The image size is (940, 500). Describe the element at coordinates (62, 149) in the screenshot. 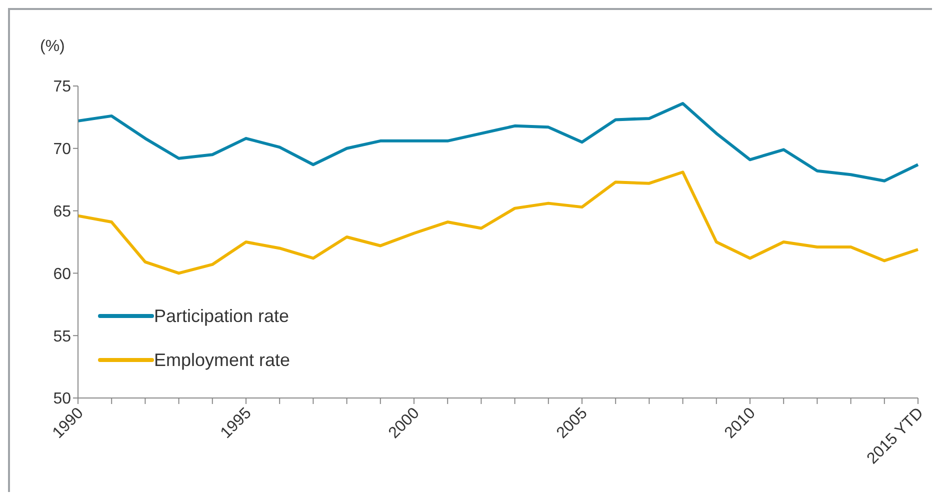

I see `y-tick-label: 70` at that location.